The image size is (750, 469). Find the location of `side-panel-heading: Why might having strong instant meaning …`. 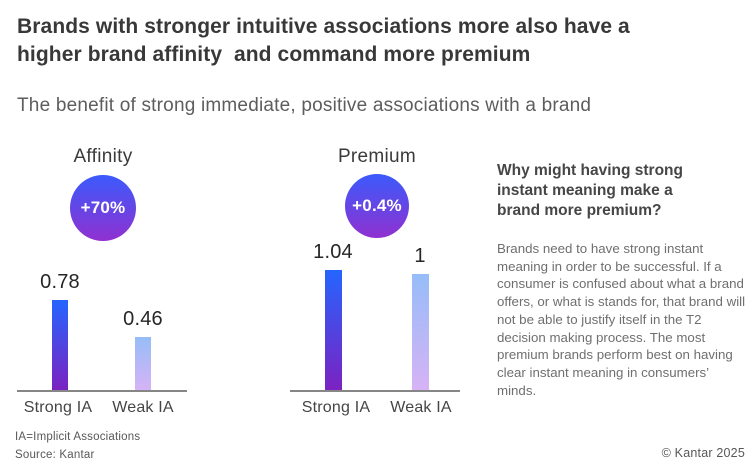

side-panel-heading: Why might having strong instant meaning … is located at coordinates (590, 190).